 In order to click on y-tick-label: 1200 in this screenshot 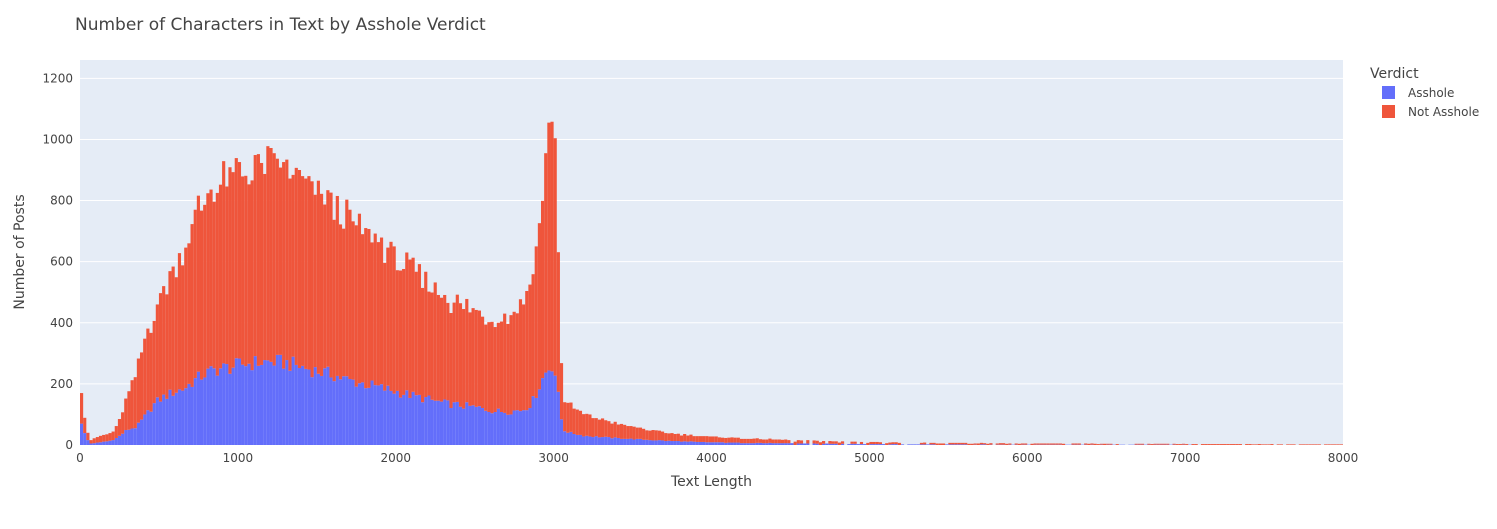, I will do `click(57, 78)`.